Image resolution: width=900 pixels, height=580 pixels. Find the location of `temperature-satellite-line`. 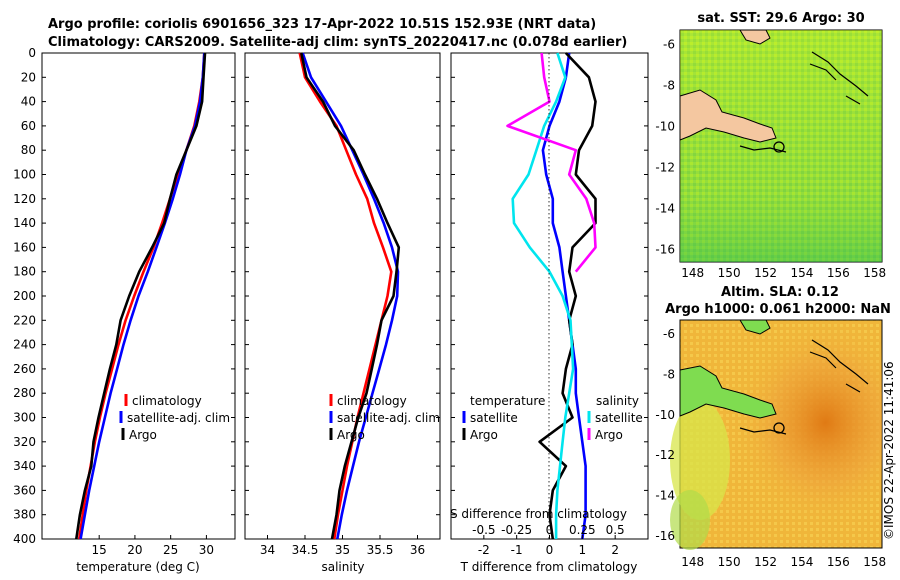

temperature-satellite-line is located at coordinates (564, 296).